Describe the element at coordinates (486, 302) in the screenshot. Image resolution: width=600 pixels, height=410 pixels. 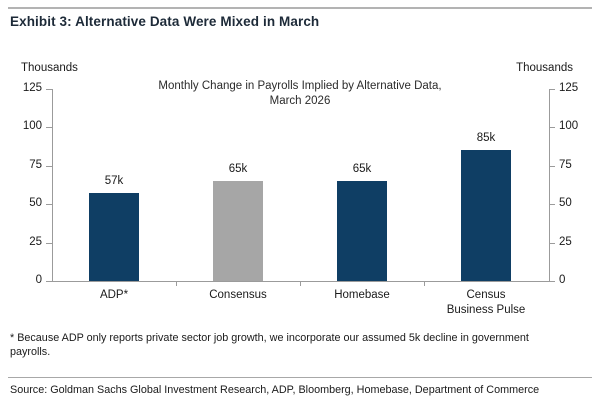
I see `category-label-census-business-pulse: Census Business Pulse` at that location.